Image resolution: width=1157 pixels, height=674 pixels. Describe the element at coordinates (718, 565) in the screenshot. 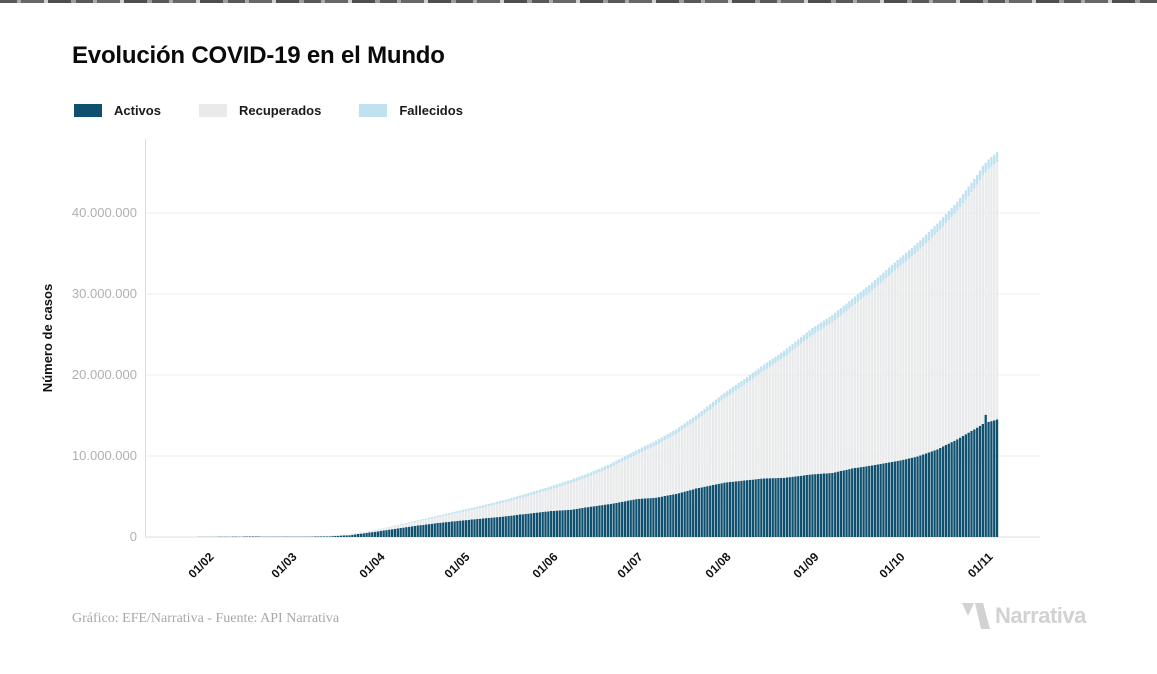

I see `x-axis-tick-label: 01/08` at that location.